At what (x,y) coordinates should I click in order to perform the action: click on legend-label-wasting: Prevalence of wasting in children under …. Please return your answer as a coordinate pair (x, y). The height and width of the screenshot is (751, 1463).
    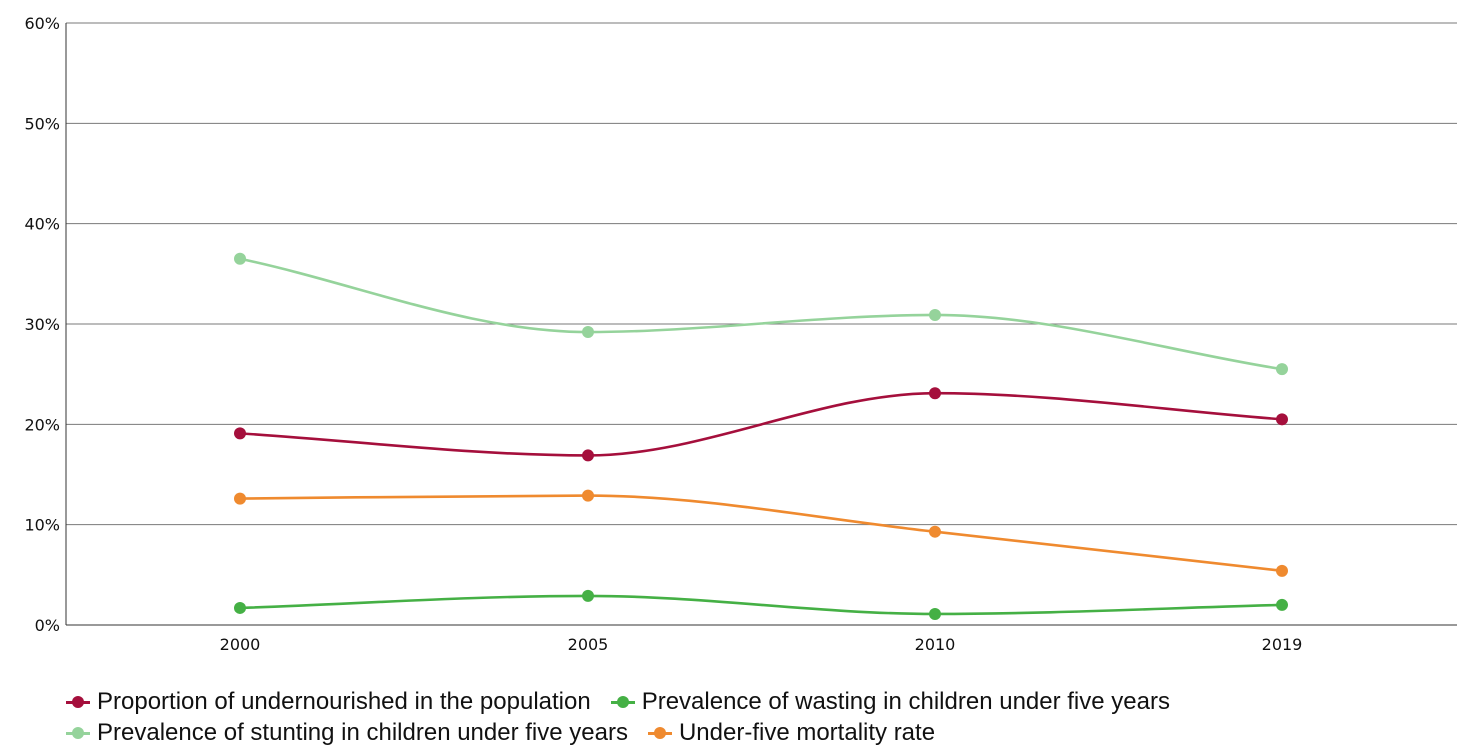
    Looking at the image, I should click on (905, 701).